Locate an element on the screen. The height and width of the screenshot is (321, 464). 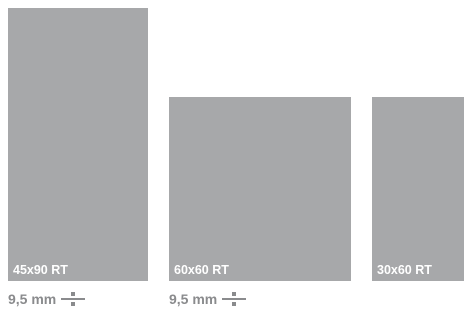
tile-30x60: 30x60 RT is located at coordinates (418, 189).